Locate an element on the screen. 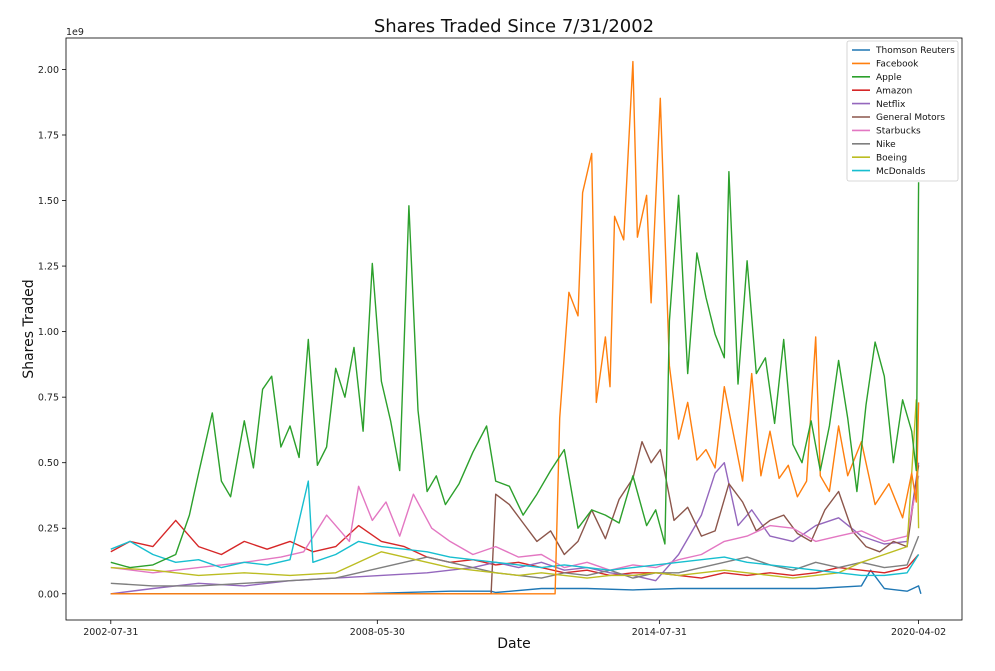  x-axis-label: Date is located at coordinates (513, 644).